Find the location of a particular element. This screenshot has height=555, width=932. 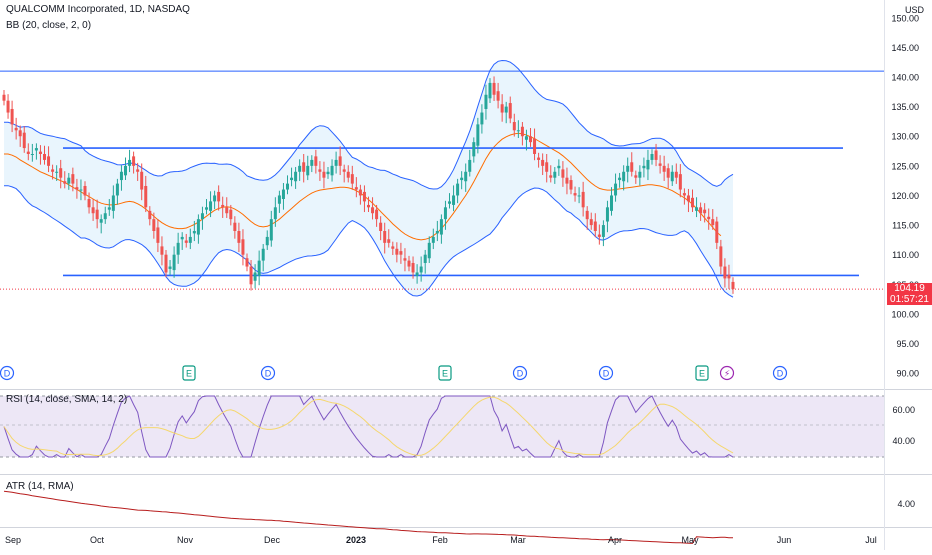

rsi-line is located at coordinates (368, 426).